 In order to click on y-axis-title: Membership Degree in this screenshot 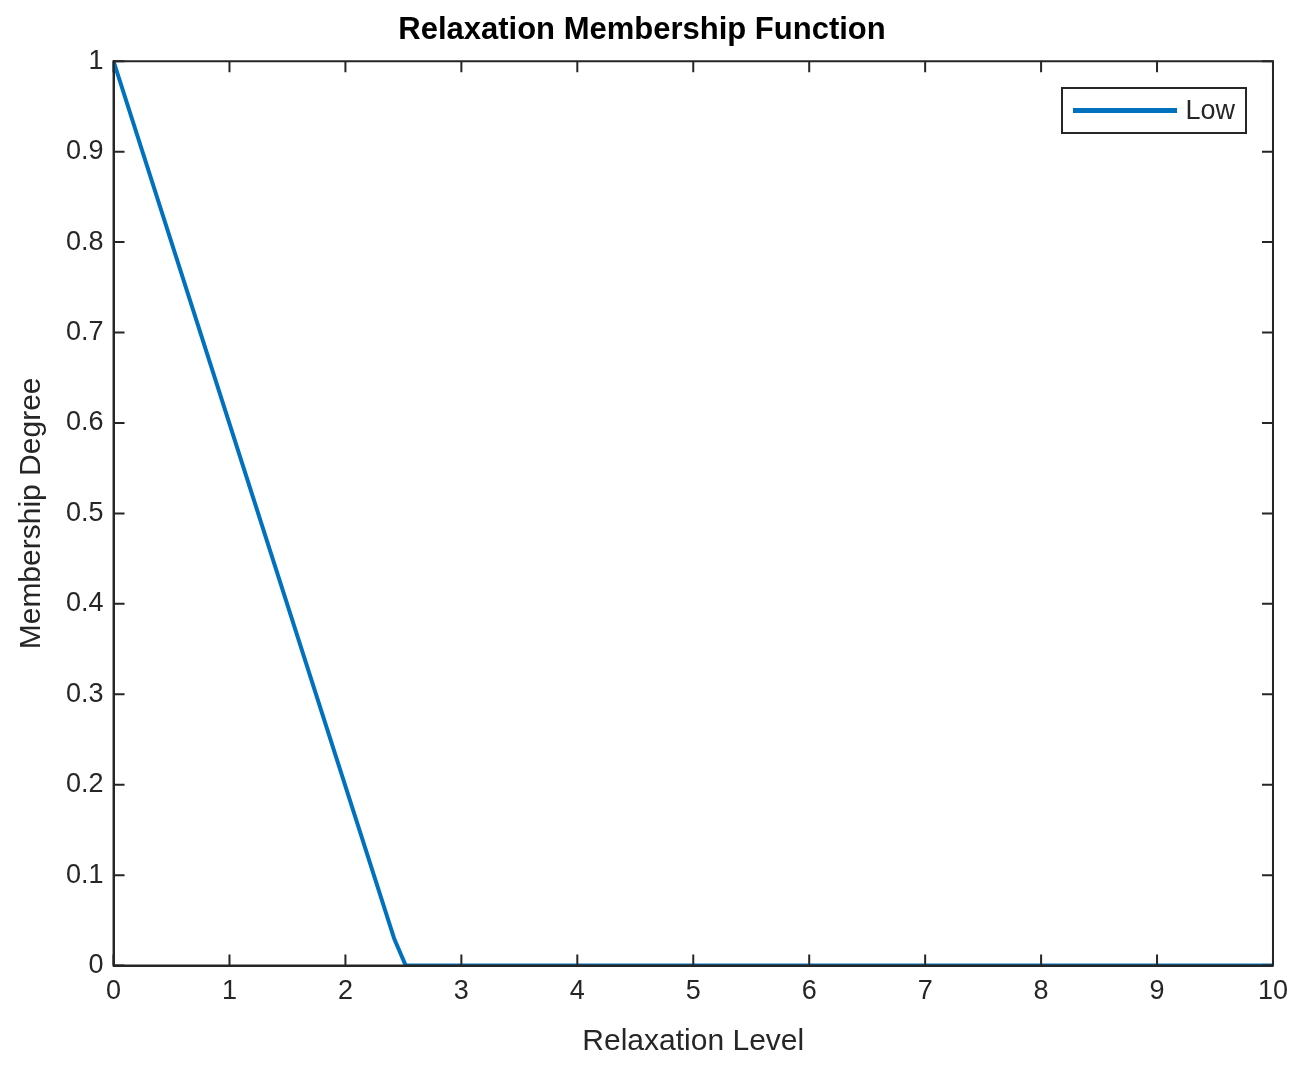, I will do `click(30, 513)`.